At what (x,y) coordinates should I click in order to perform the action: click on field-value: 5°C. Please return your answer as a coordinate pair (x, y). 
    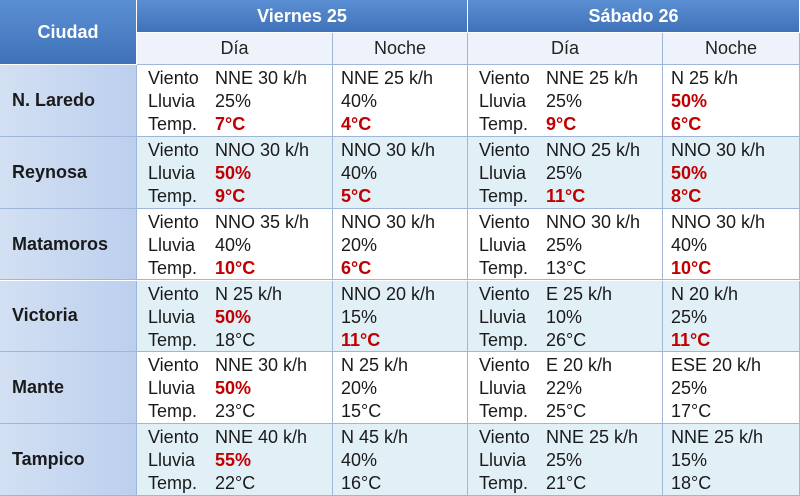
    Looking at the image, I should click on (356, 195).